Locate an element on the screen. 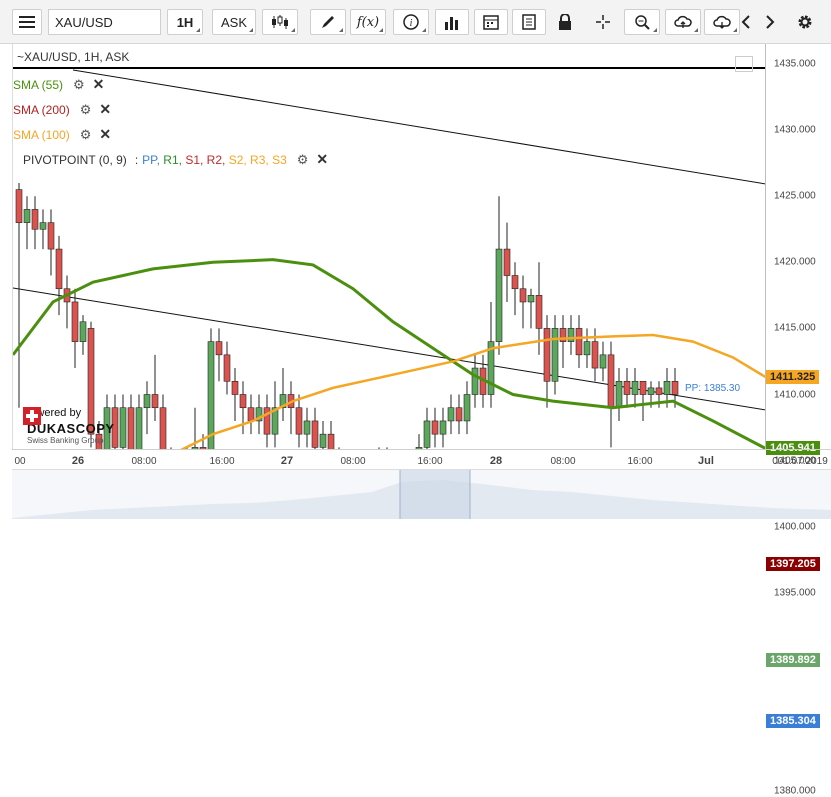 This screenshot has height=797, width=831. pivot-items: PP, R1, S1, R2, S2, R3, S3 is located at coordinates (214, 160).